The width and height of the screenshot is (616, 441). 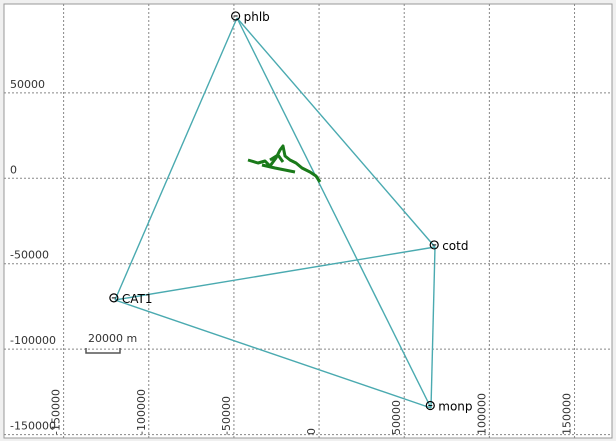 I want to click on x-tick-label: 100000, so click(x=481, y=414).